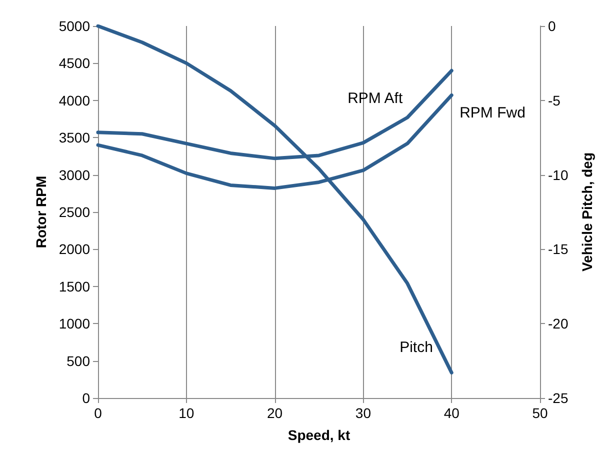 Image resolution: width=616 pixels, height=470 pixels. What do you see at coordinates (74, 138) in the screenshot?
I see `y-tick-label: 3500` at bounding box center [74, 138].